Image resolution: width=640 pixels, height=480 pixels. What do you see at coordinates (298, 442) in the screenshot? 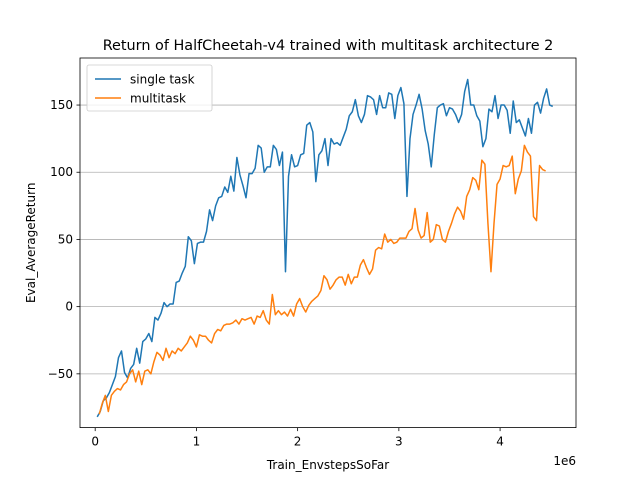
I see `x-tick-label: 2` at bounding box center [298, 442].